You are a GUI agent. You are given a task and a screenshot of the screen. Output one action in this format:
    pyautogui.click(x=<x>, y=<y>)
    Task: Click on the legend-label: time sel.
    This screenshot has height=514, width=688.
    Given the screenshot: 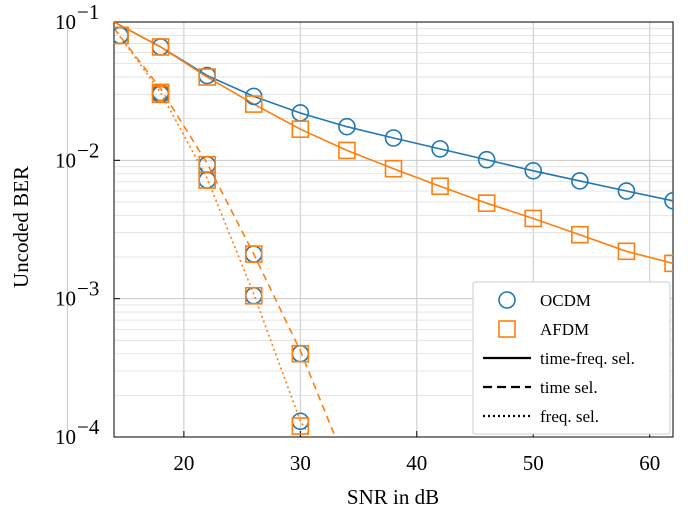 What is the action you would take?
    pyautogui.click(x=569, y=387)
    